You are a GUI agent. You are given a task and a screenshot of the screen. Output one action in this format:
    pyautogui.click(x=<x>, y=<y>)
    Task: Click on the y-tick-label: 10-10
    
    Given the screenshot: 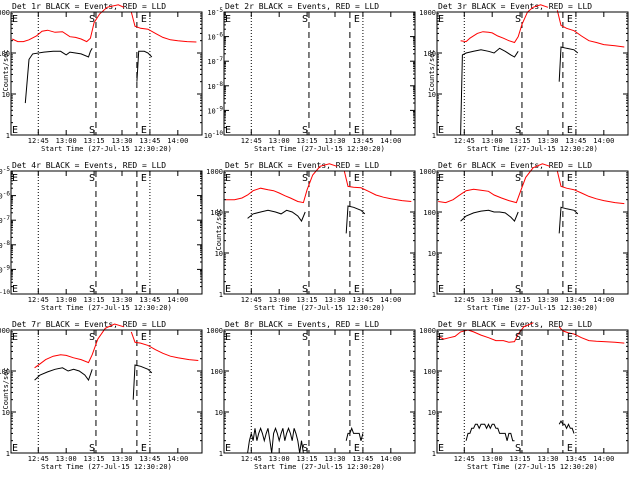 What is the action you would take?
    pyautogui.click(x=5, y=294)
    